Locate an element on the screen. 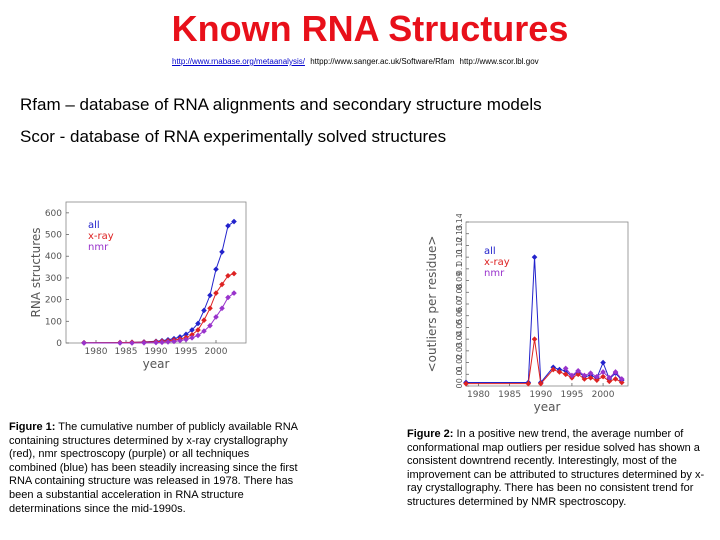 The width and height of the screenshot is (720, 540). y-tick-label: 0.03 is located at coordinates (459, 351).